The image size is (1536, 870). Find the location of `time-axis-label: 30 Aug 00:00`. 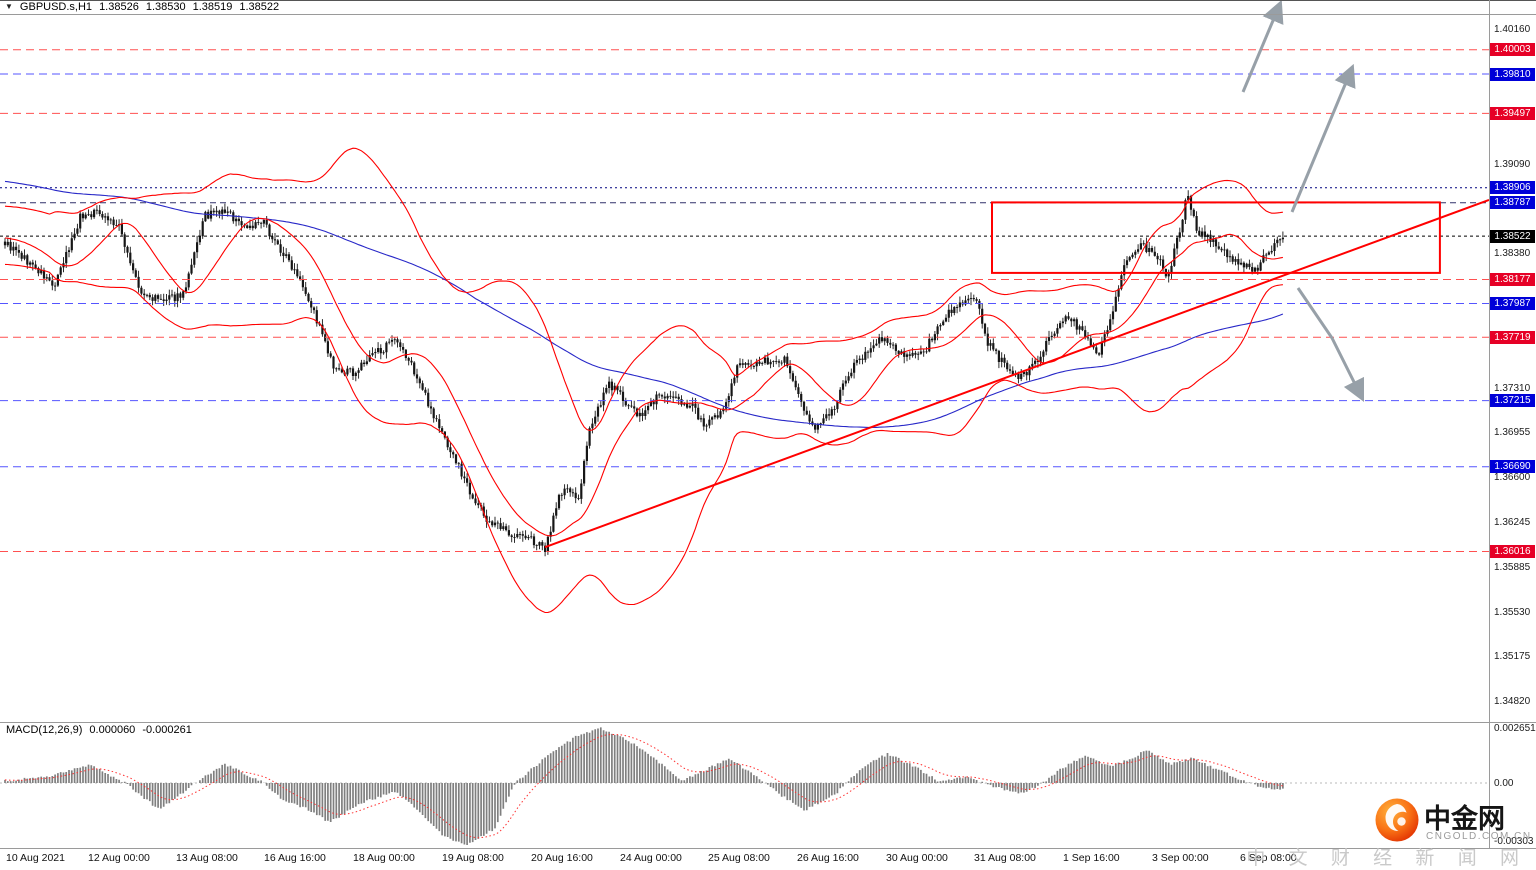

time-axis-label: 30 Aug 00:00 is located at coordinates (917, 858).